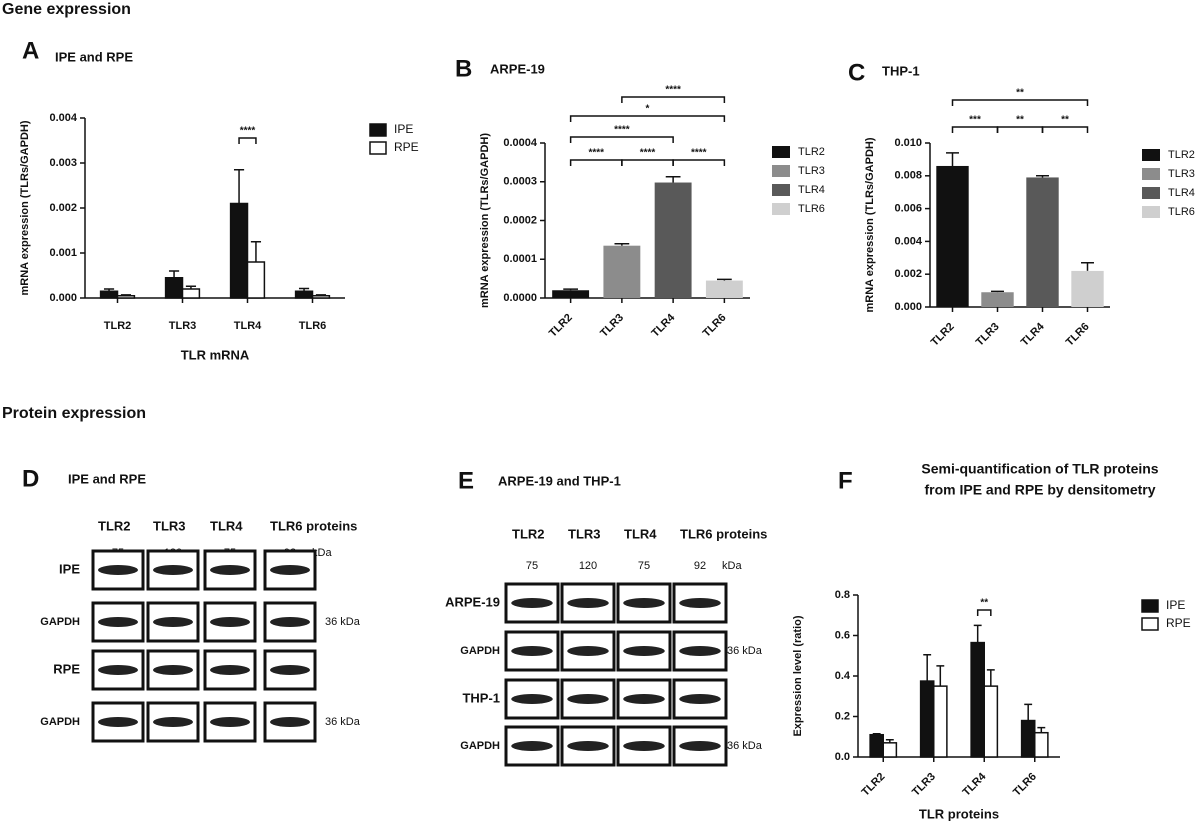  What do you see at coordinates (811, 190) in the screenshot?
I see `legend-label: TLR4` at bounding box center [811, 190].